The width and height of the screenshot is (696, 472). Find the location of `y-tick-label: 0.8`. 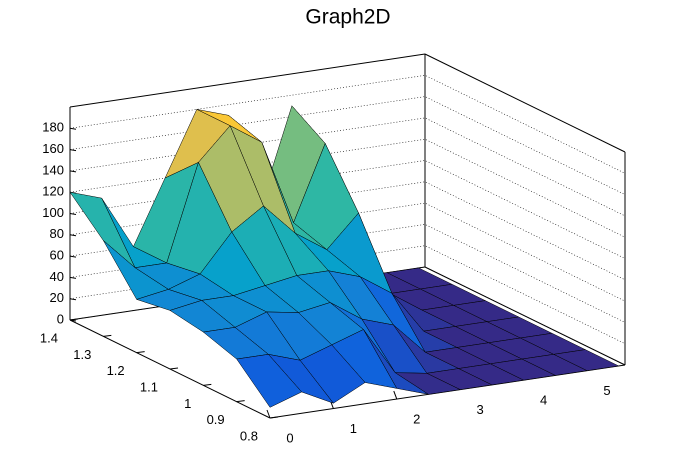

y-tick-label: 0.8 is located at coordinates (249, 435).